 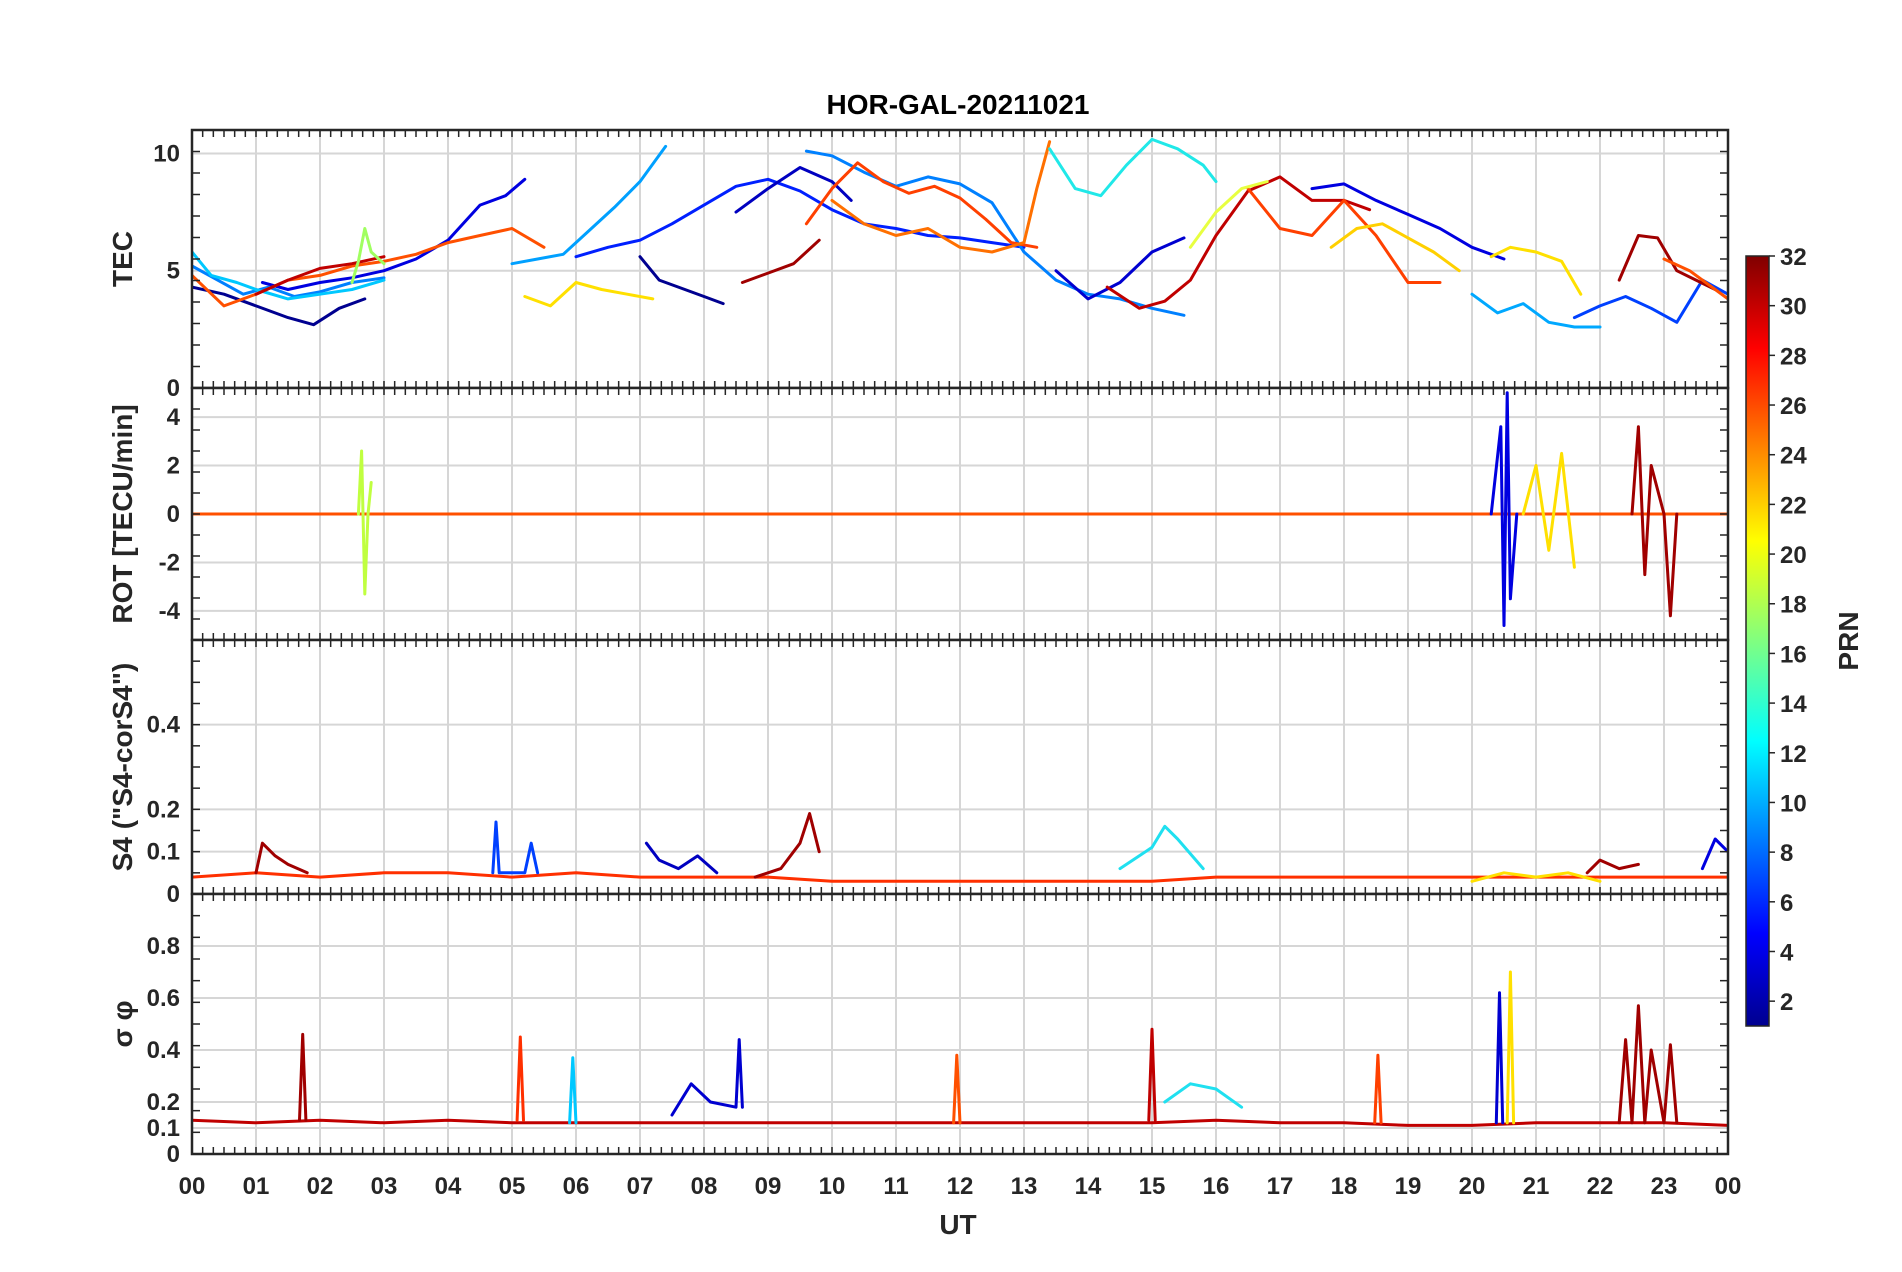 I want to click on y-tick-label: 4, so click(x=174, y=417).